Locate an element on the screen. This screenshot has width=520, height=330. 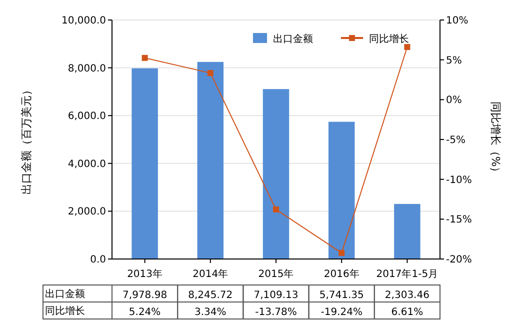
data-label: -19.24% is located at coordinates (341, 312).